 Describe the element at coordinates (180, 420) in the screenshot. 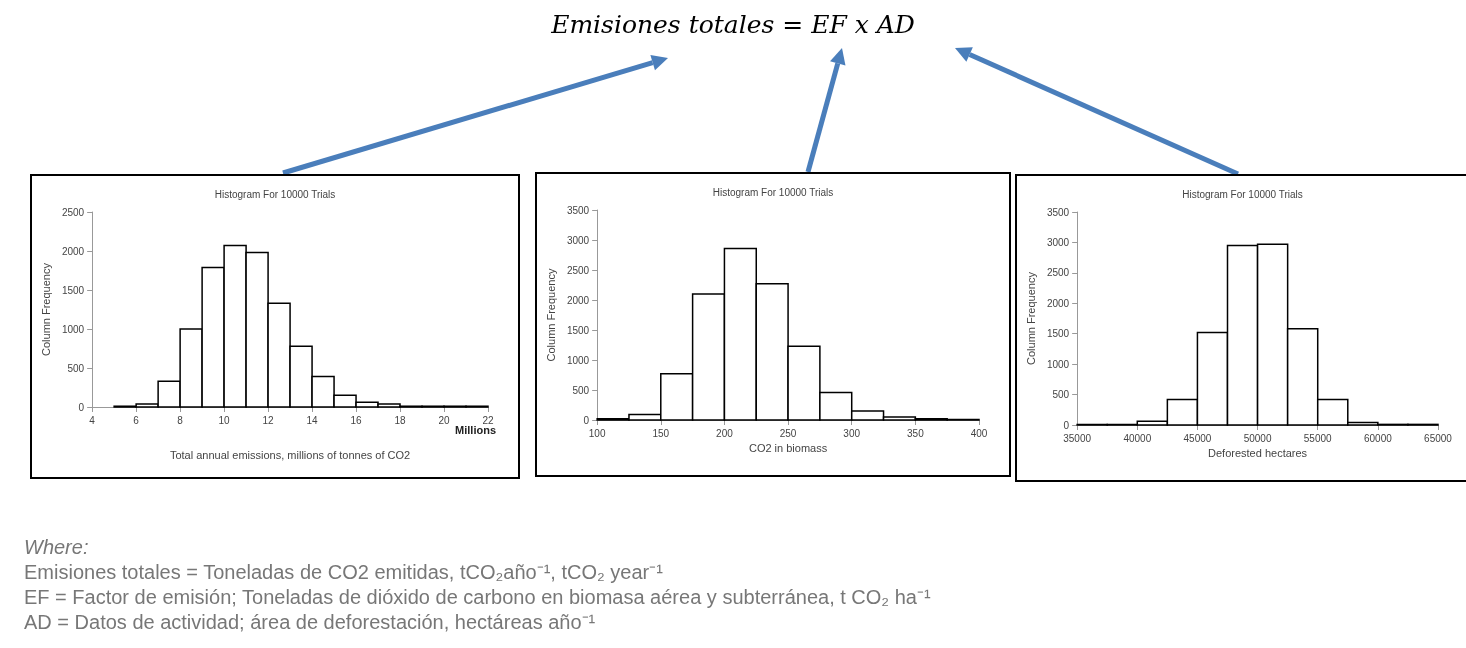

I see `x-tick-label: 8` at that location.